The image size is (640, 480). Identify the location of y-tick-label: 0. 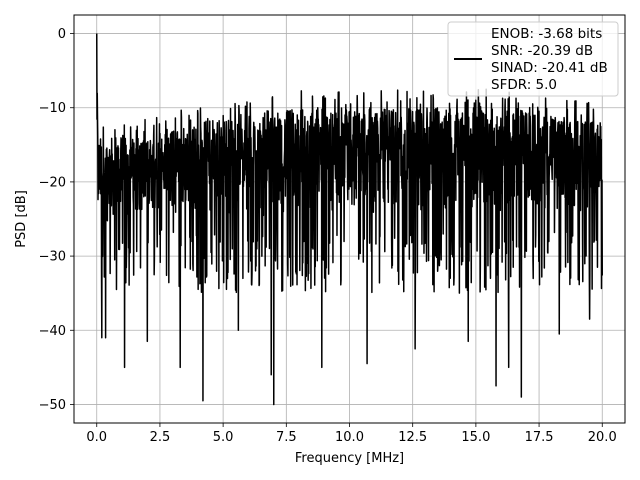
(62, 34).